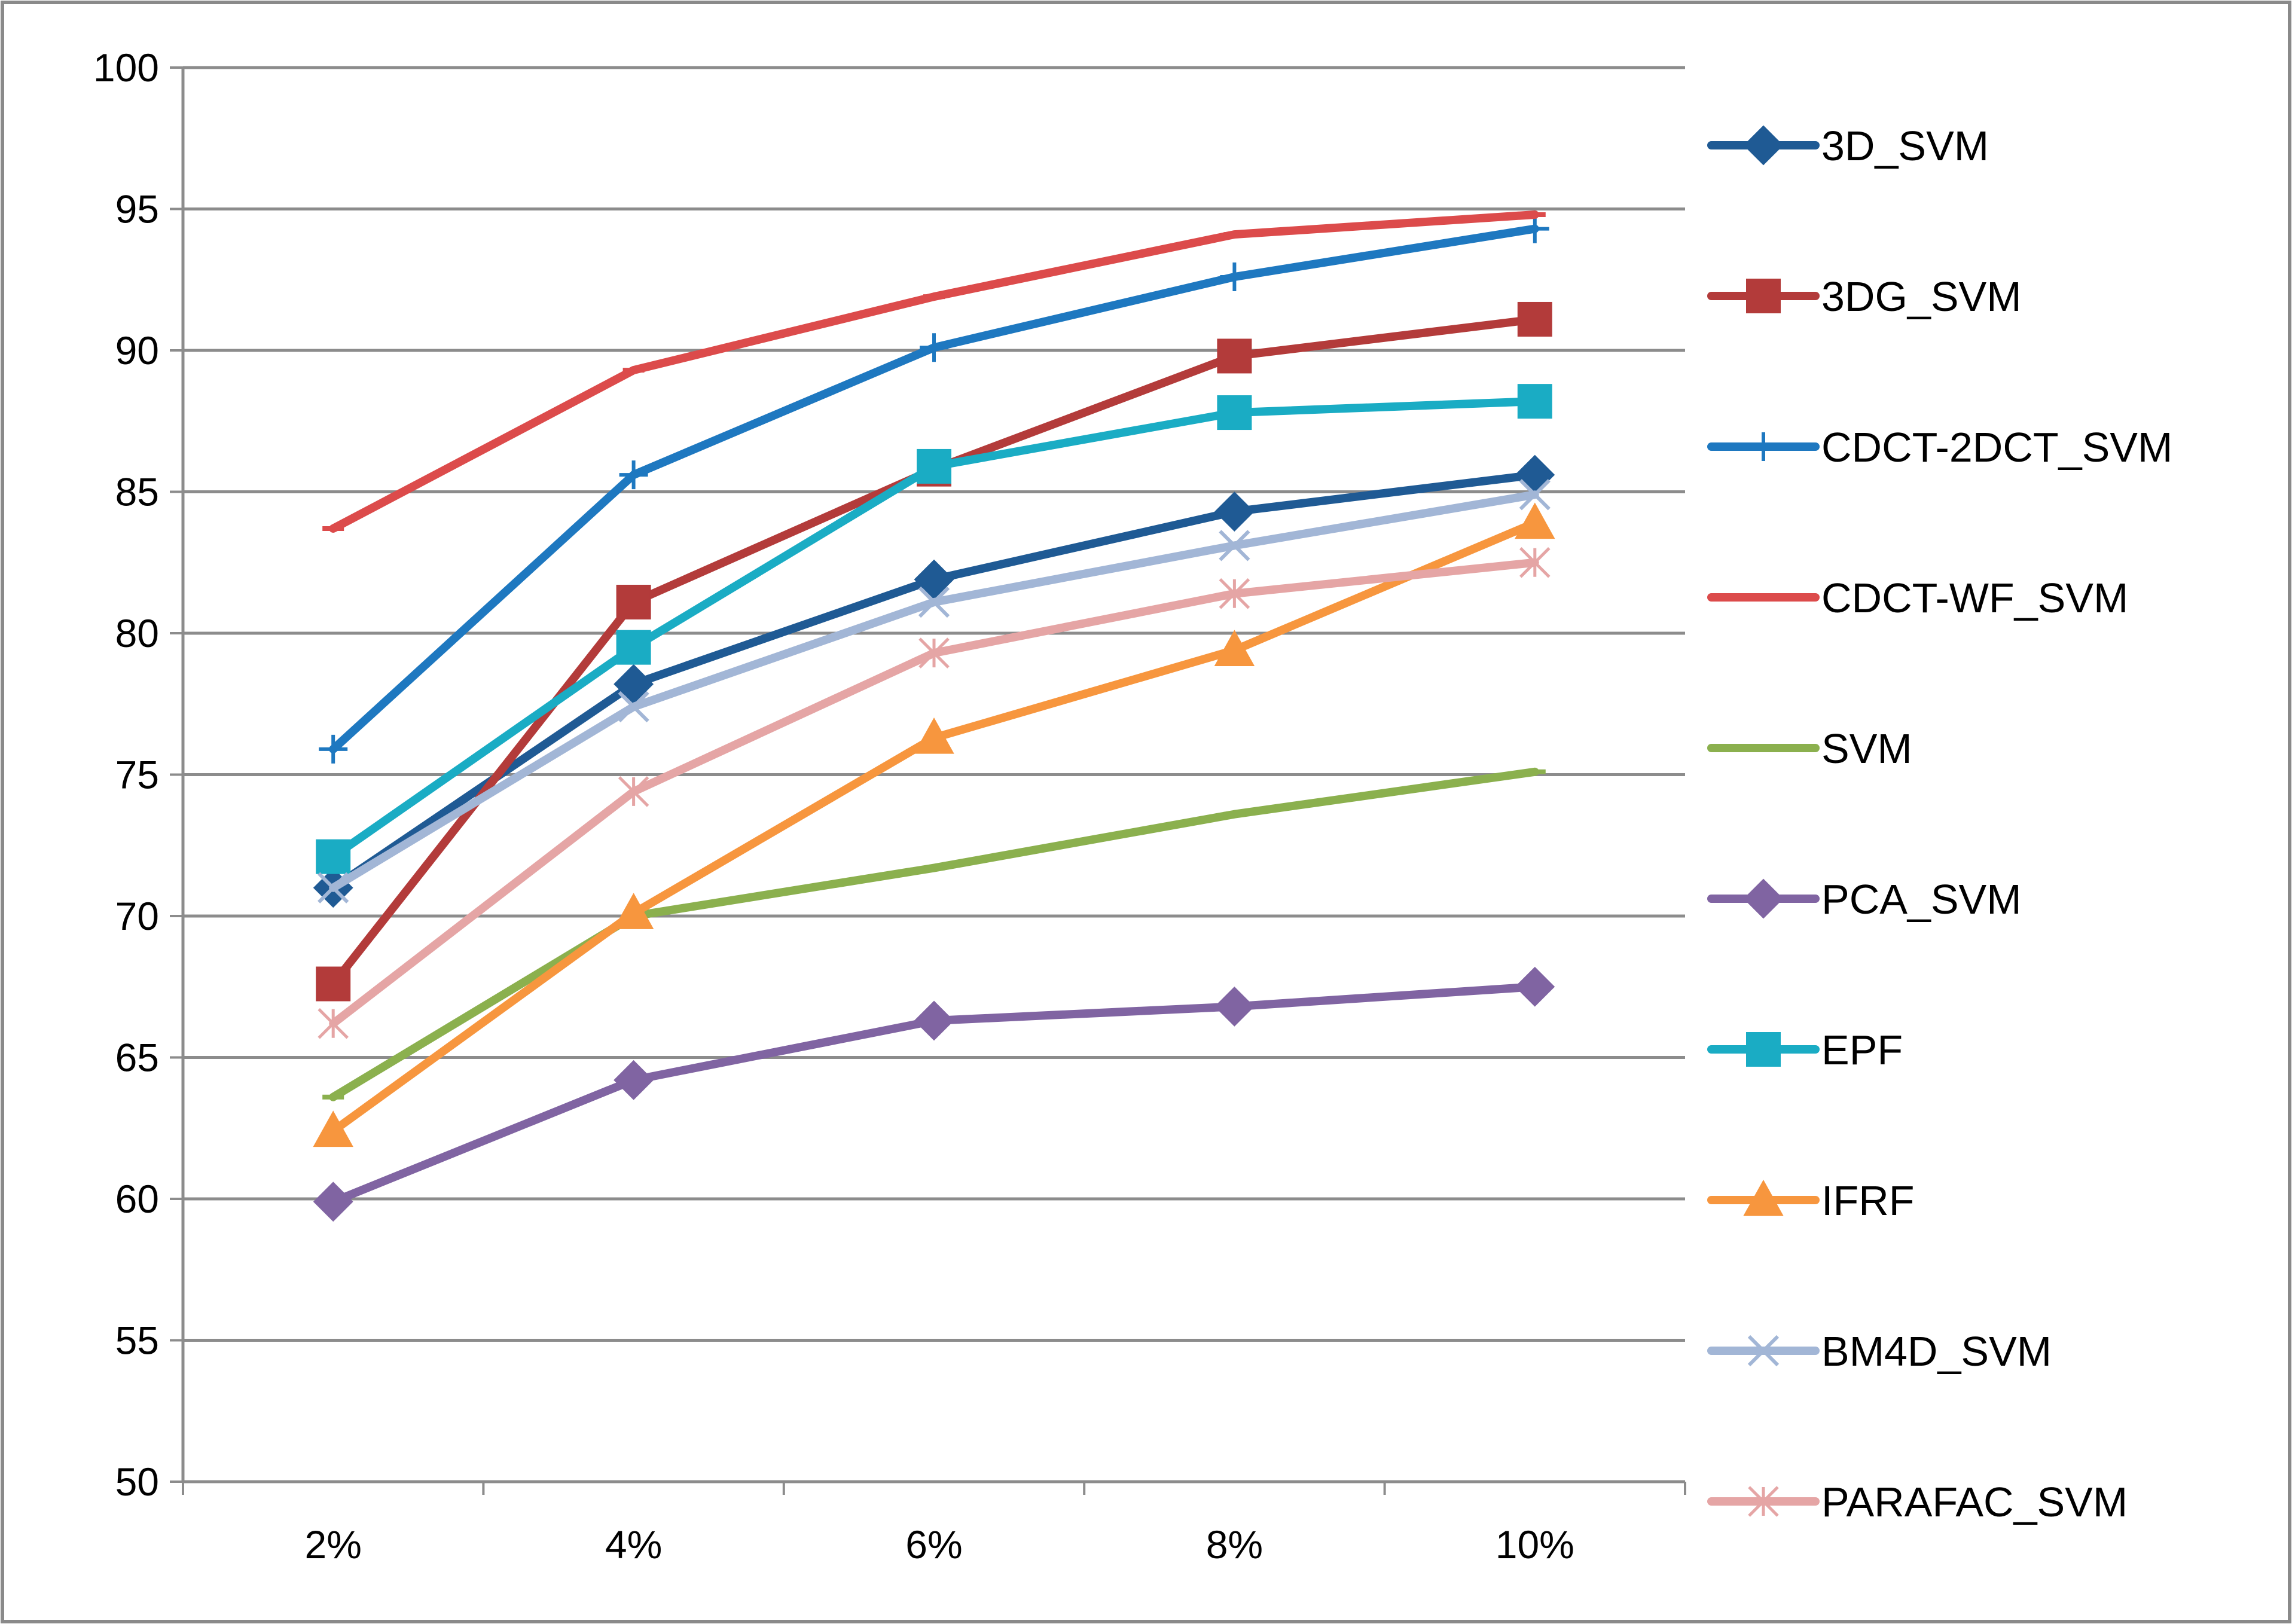 This screenshot has height=1624, width=2292. Describe the element at coordinates (1535, 1544) in the screenshot. I see `x-tick-label: 10%` at that location.